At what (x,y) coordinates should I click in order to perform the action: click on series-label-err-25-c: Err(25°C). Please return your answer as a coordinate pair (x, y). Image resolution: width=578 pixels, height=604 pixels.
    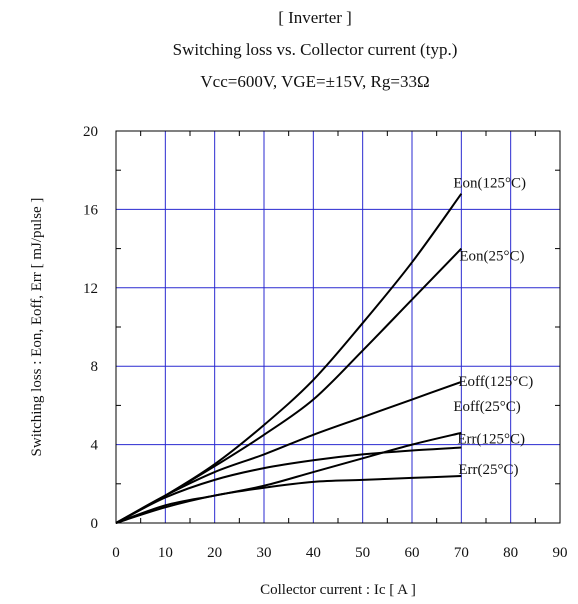
    Looking at the image, I should click on (488, 470).